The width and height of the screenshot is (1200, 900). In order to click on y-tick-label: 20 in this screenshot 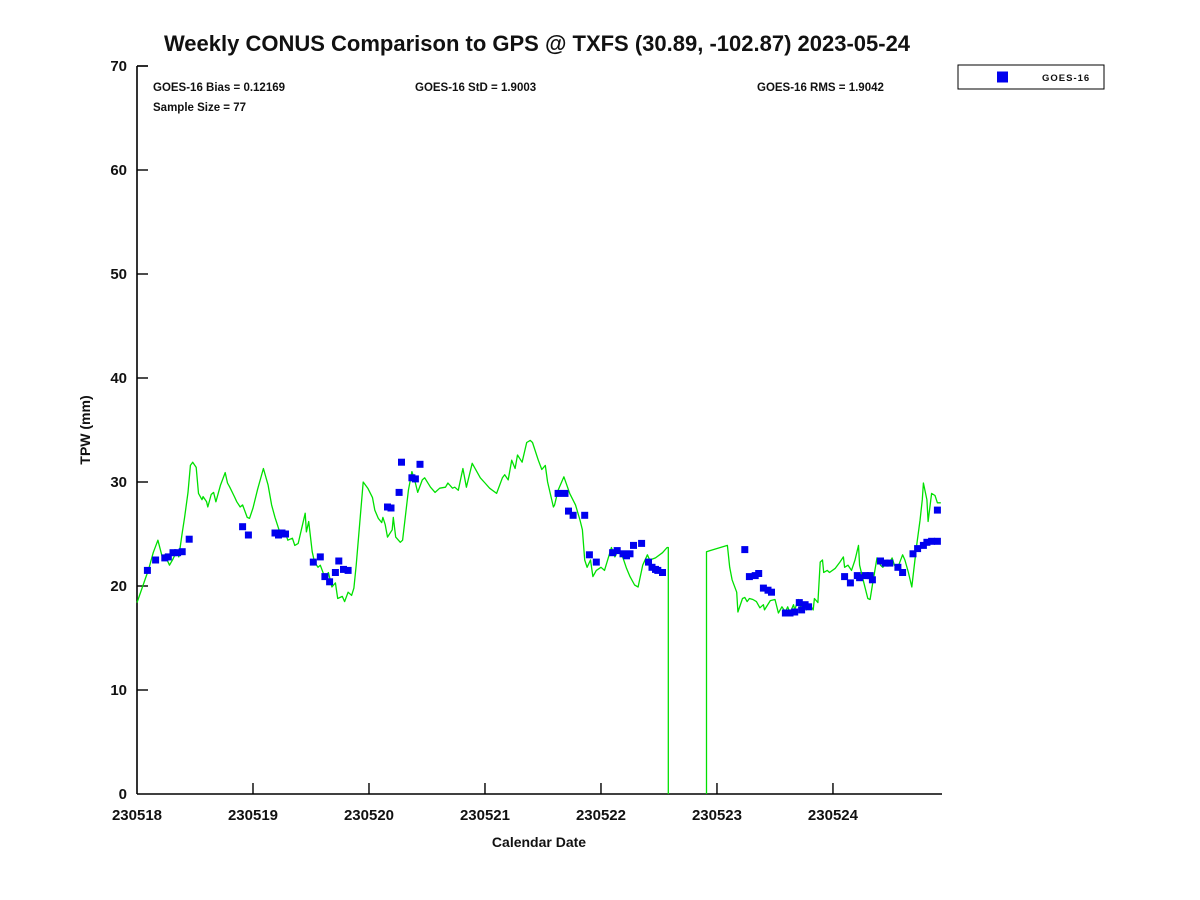, I will do `click(118, 586)`.